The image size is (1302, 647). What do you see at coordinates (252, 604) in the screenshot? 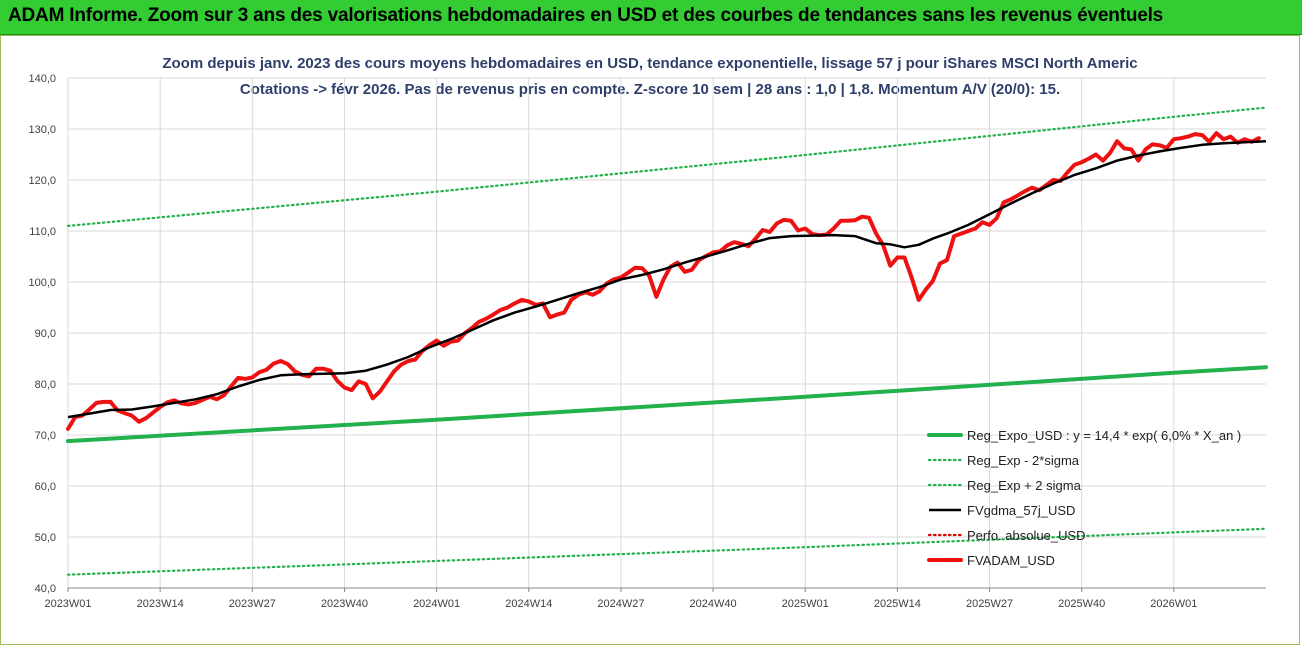
I see `x-tick-label-2: 2023W27` at bounding box center [252, 604].